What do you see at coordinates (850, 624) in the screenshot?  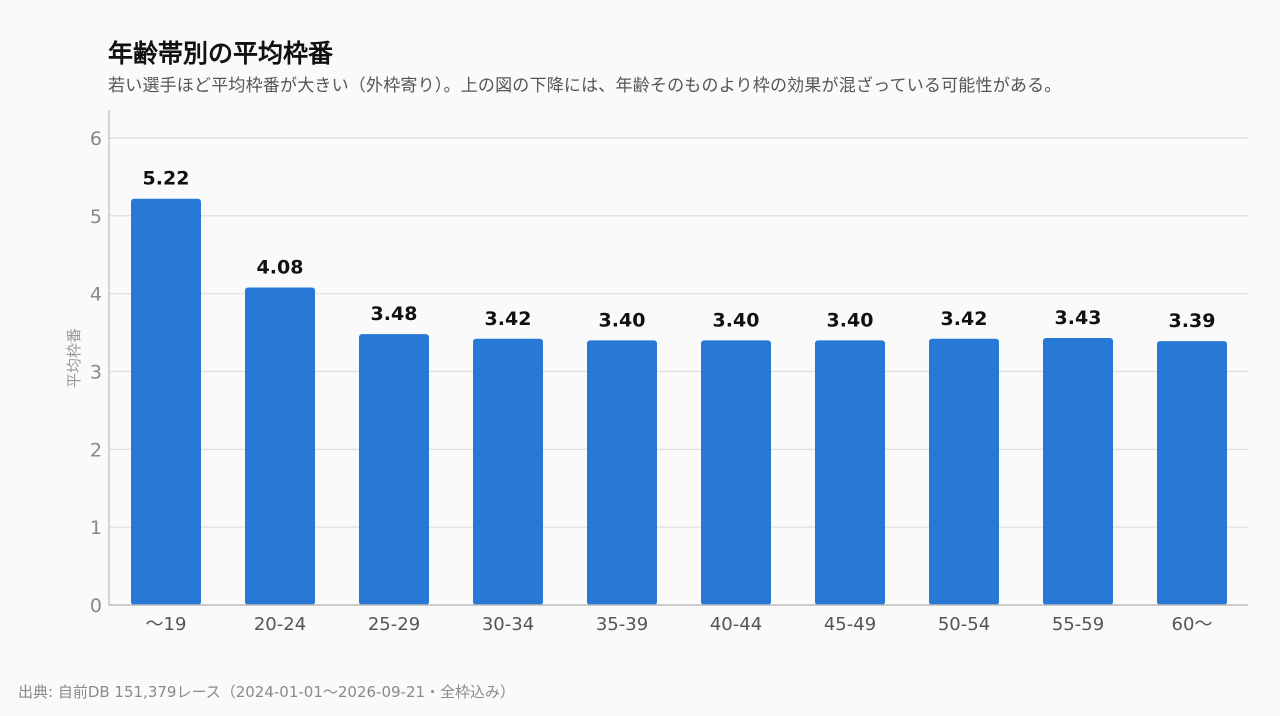 I see `x-tick-label: 45-49` at bounding box center [850, 624].